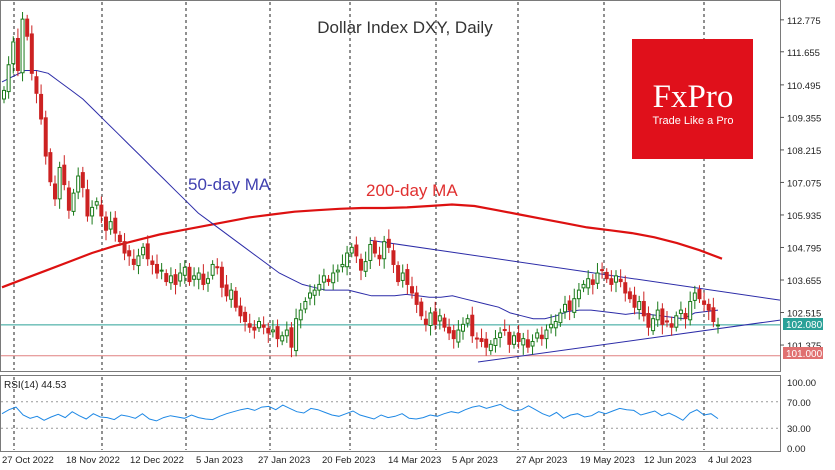 This screenshot has height=470, width=835. Describe the element at coordinates (157, 460) in the screenshot. I see `x-tick-label: 12 Dec 2022` at that location.